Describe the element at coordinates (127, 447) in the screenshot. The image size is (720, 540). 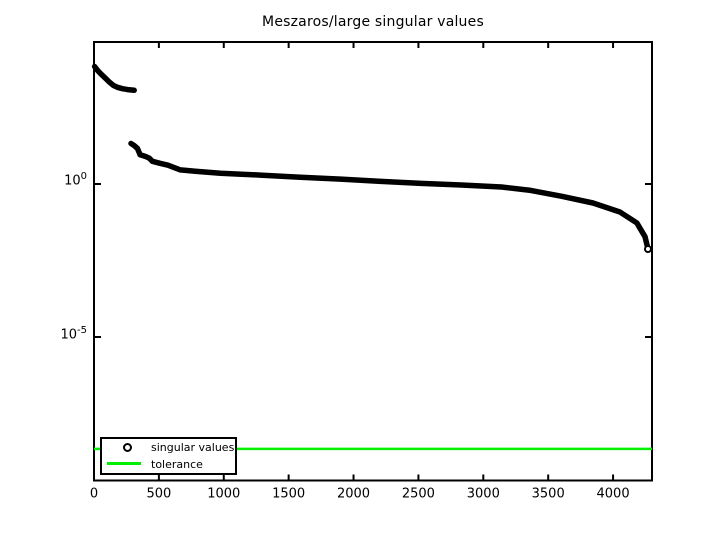
I see `legend-circle-marker-icon` at that location.